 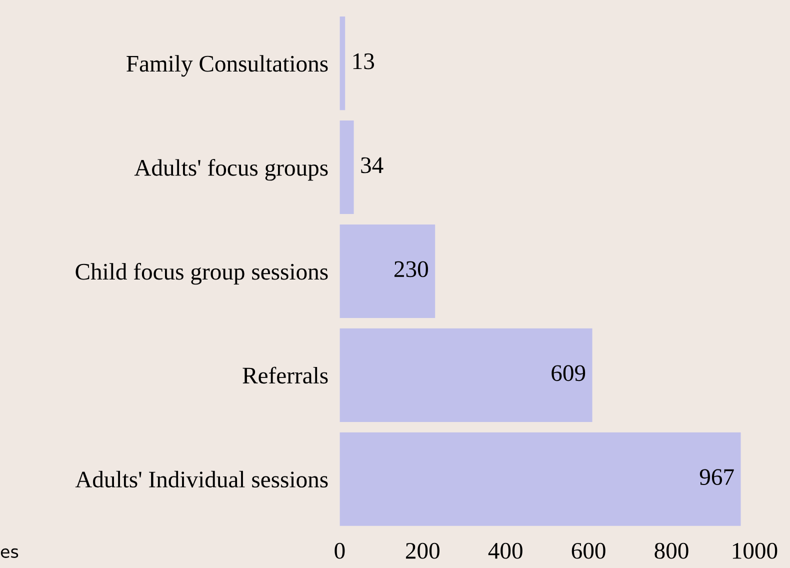 I want to click on x-tick-label: 800, so click(x=671, y=550).